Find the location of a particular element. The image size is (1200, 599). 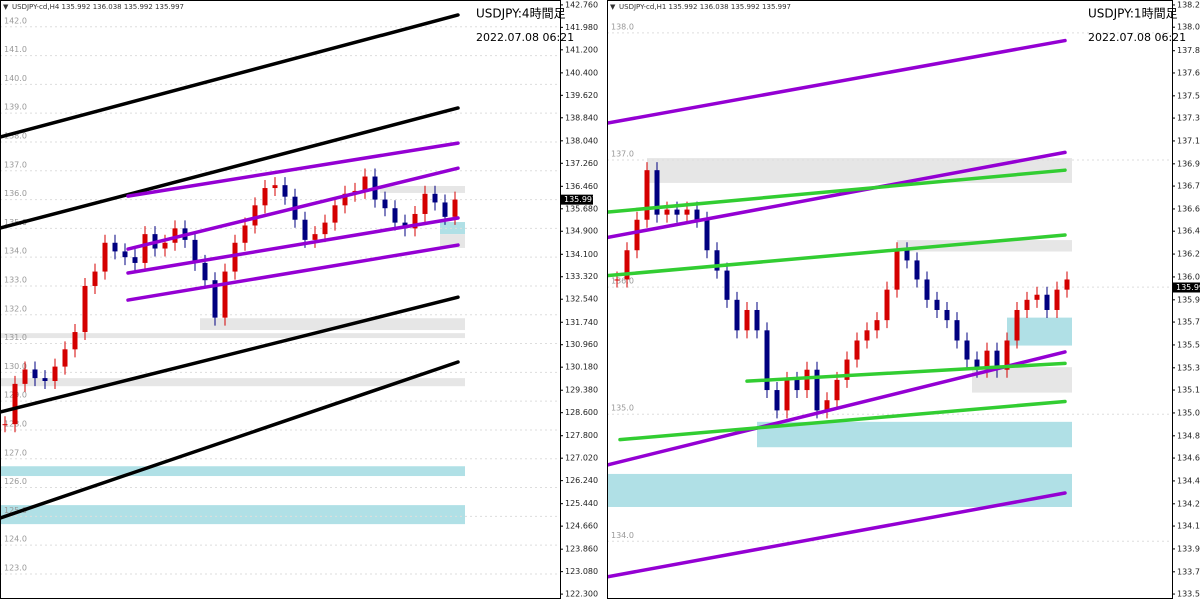

y-tick-label: 137.330 is located at coordinates (1188, 118).